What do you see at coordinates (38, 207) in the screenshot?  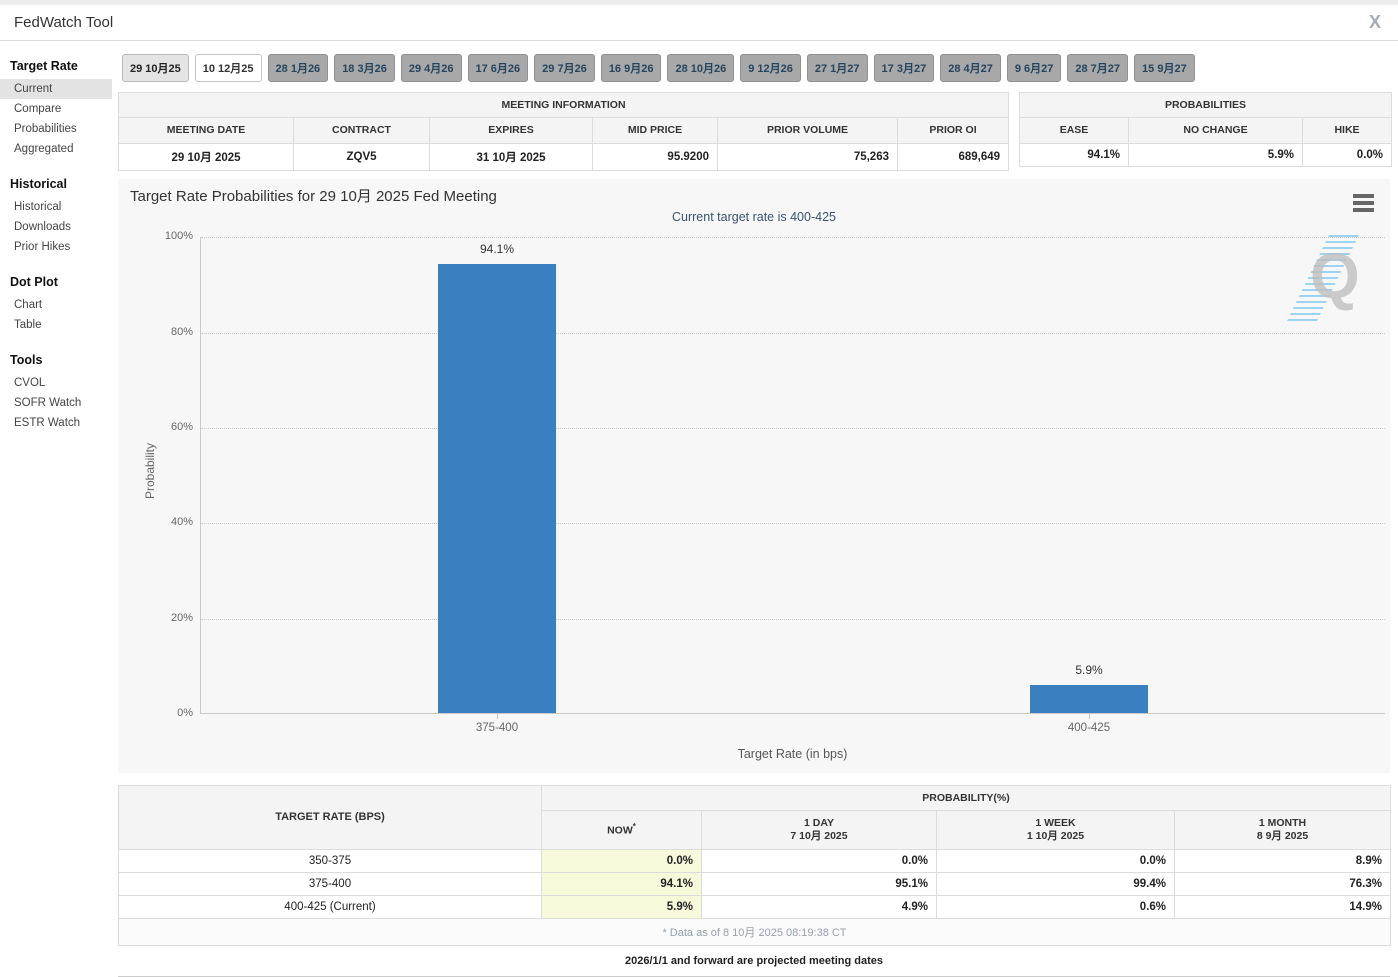 I see `sidebar-item-historical: Historical` at bounding box center [38, 207].